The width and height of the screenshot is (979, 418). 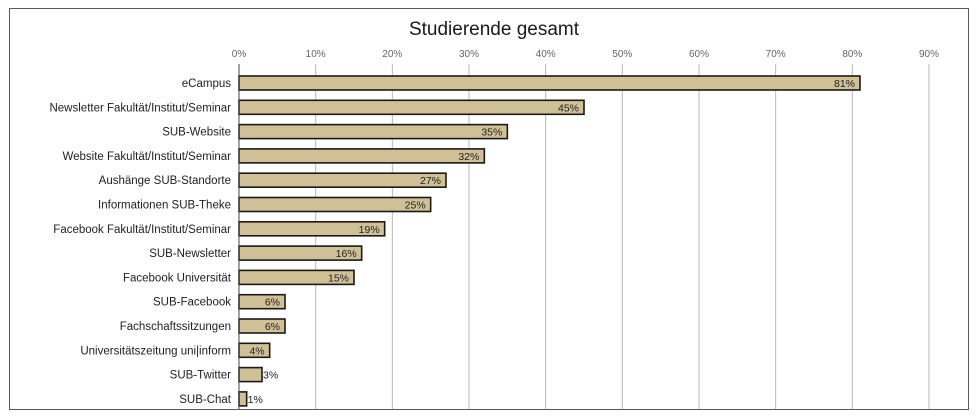 What do you see at coordinates (491, 133) in the screenshot?
I see `data-label: 35%` at bounding box center [491, 133].